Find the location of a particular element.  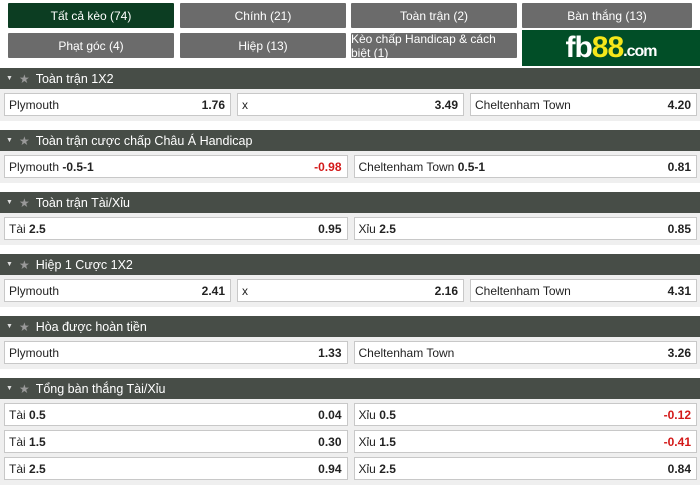

selection-line: -0.5-1 is located at coordinates (78, 166).